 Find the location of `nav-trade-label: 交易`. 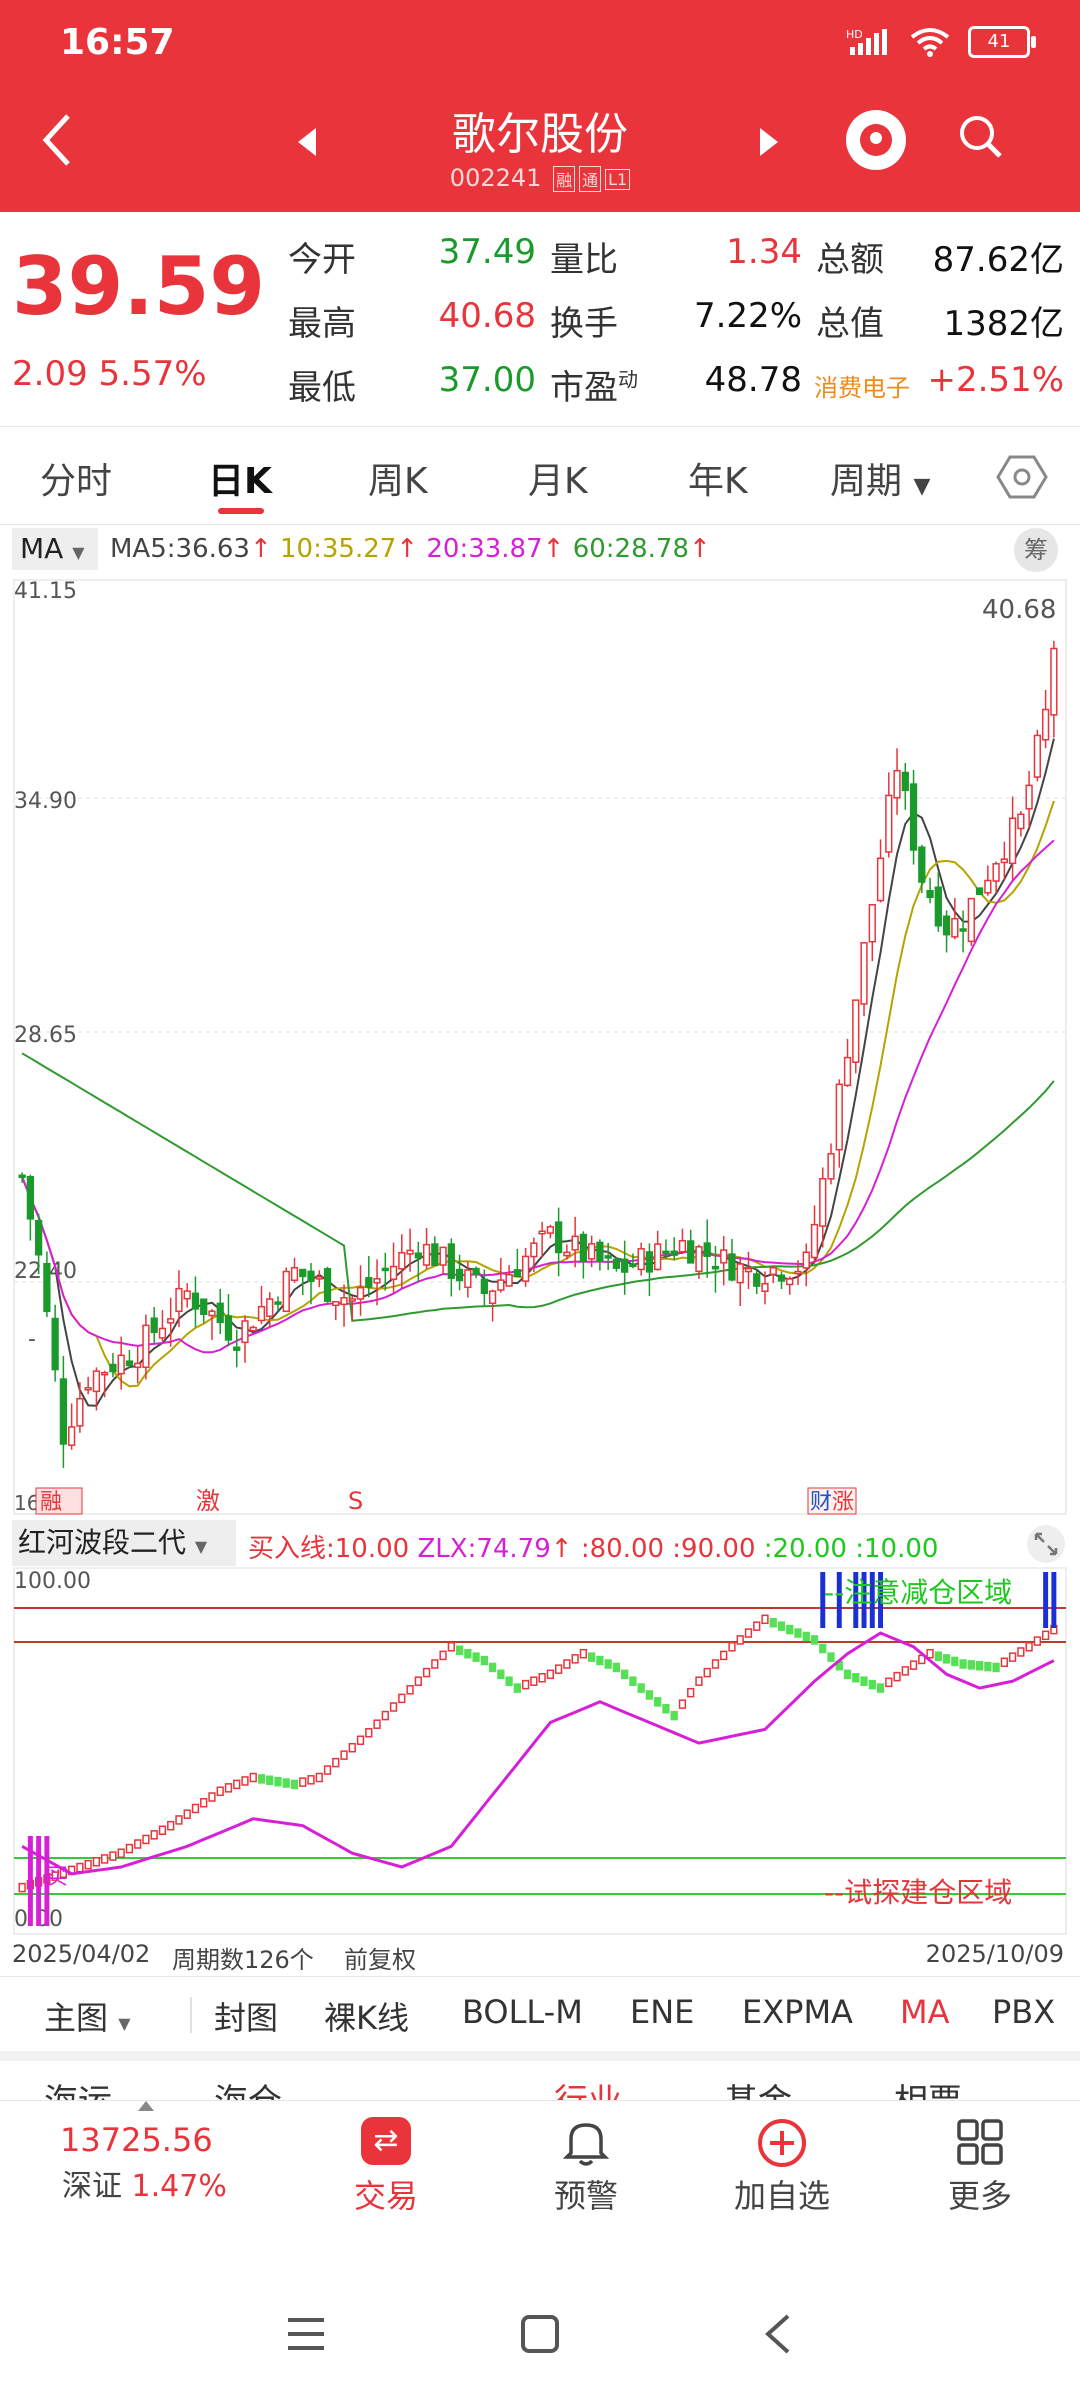

nav-trade-label: 交易 is located at coordinates (385, 2196).